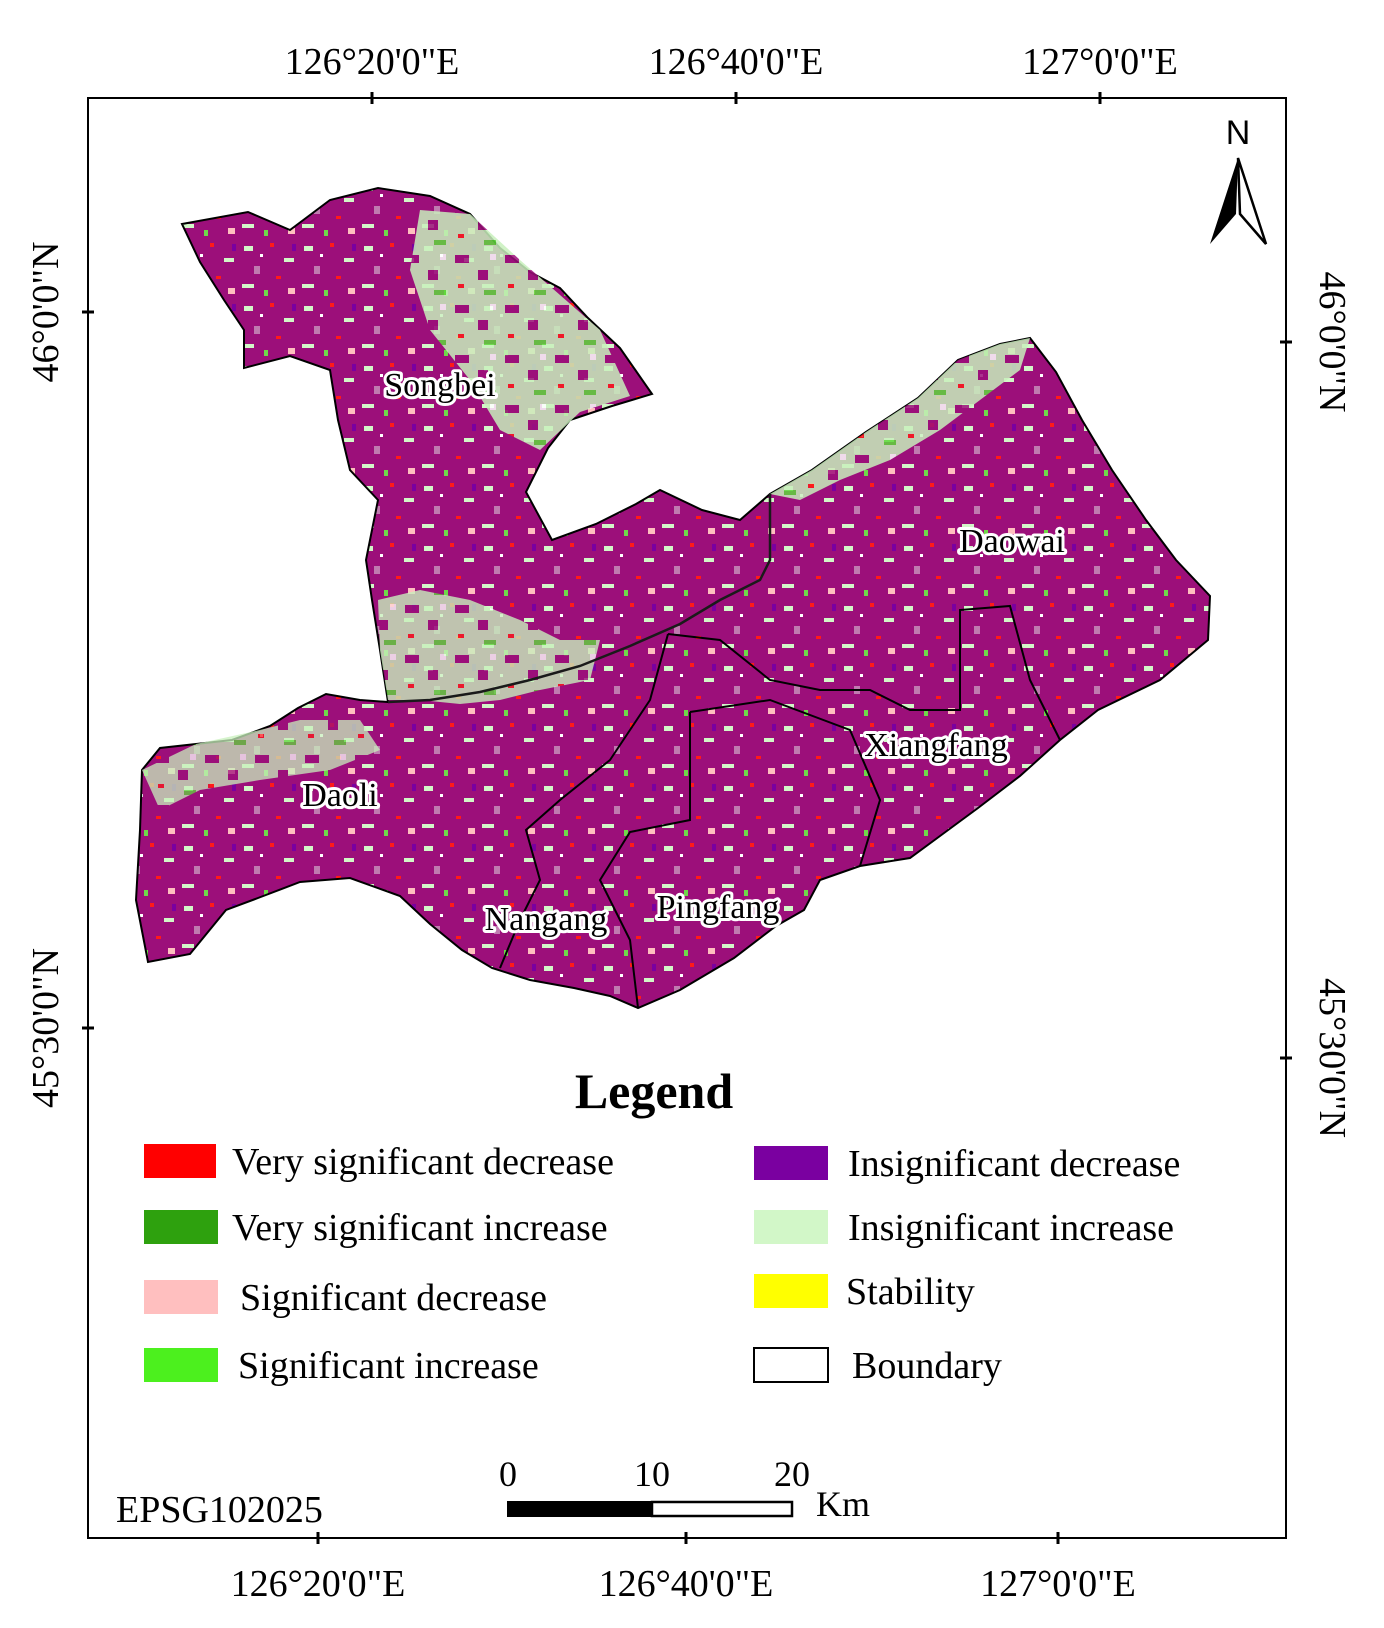 Image resolution: width=1384 pixels, height=1628 pixels. I want to click on scale-bar-black, so click(580, 1509).